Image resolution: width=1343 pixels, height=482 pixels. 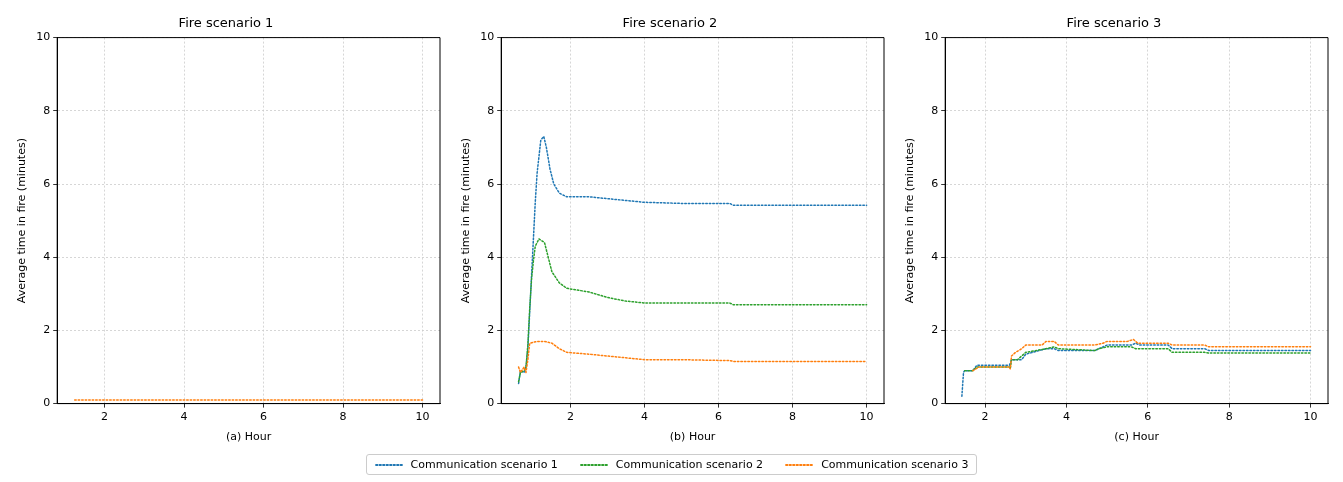 What do you see at coordinates (692, 437) in the screenshot?
I see `x-axis-title: (b) Hour` at bounding box center [692, 437].